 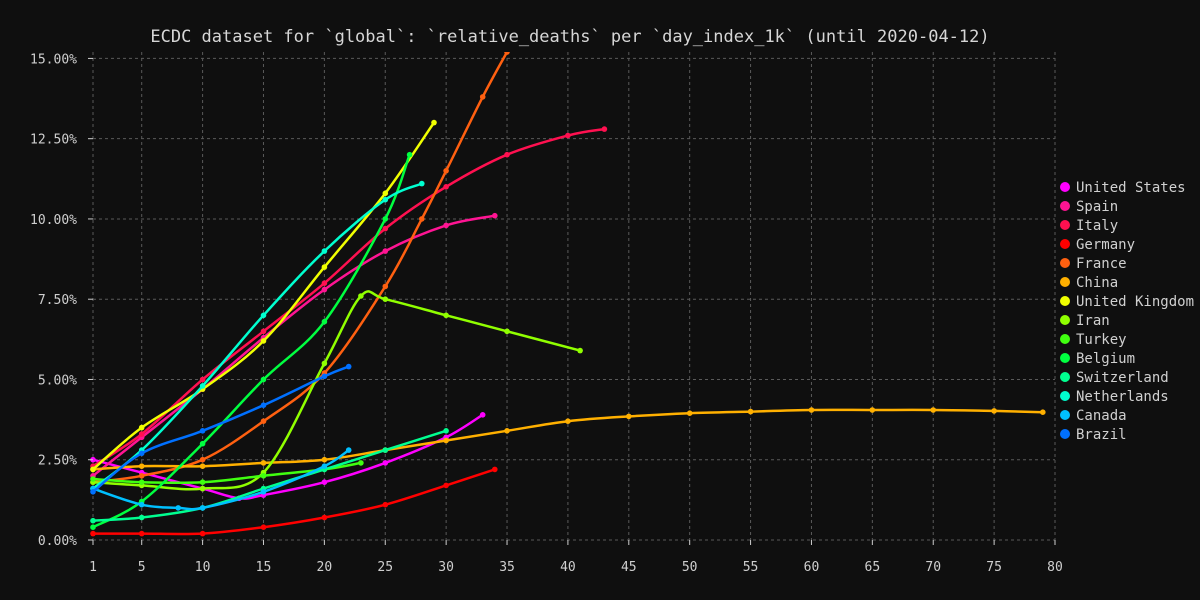 What do you see at coordinates (1093, 321) in the screenshot?
I see `legend-label: Iran` at bounding box center [1093, 321].